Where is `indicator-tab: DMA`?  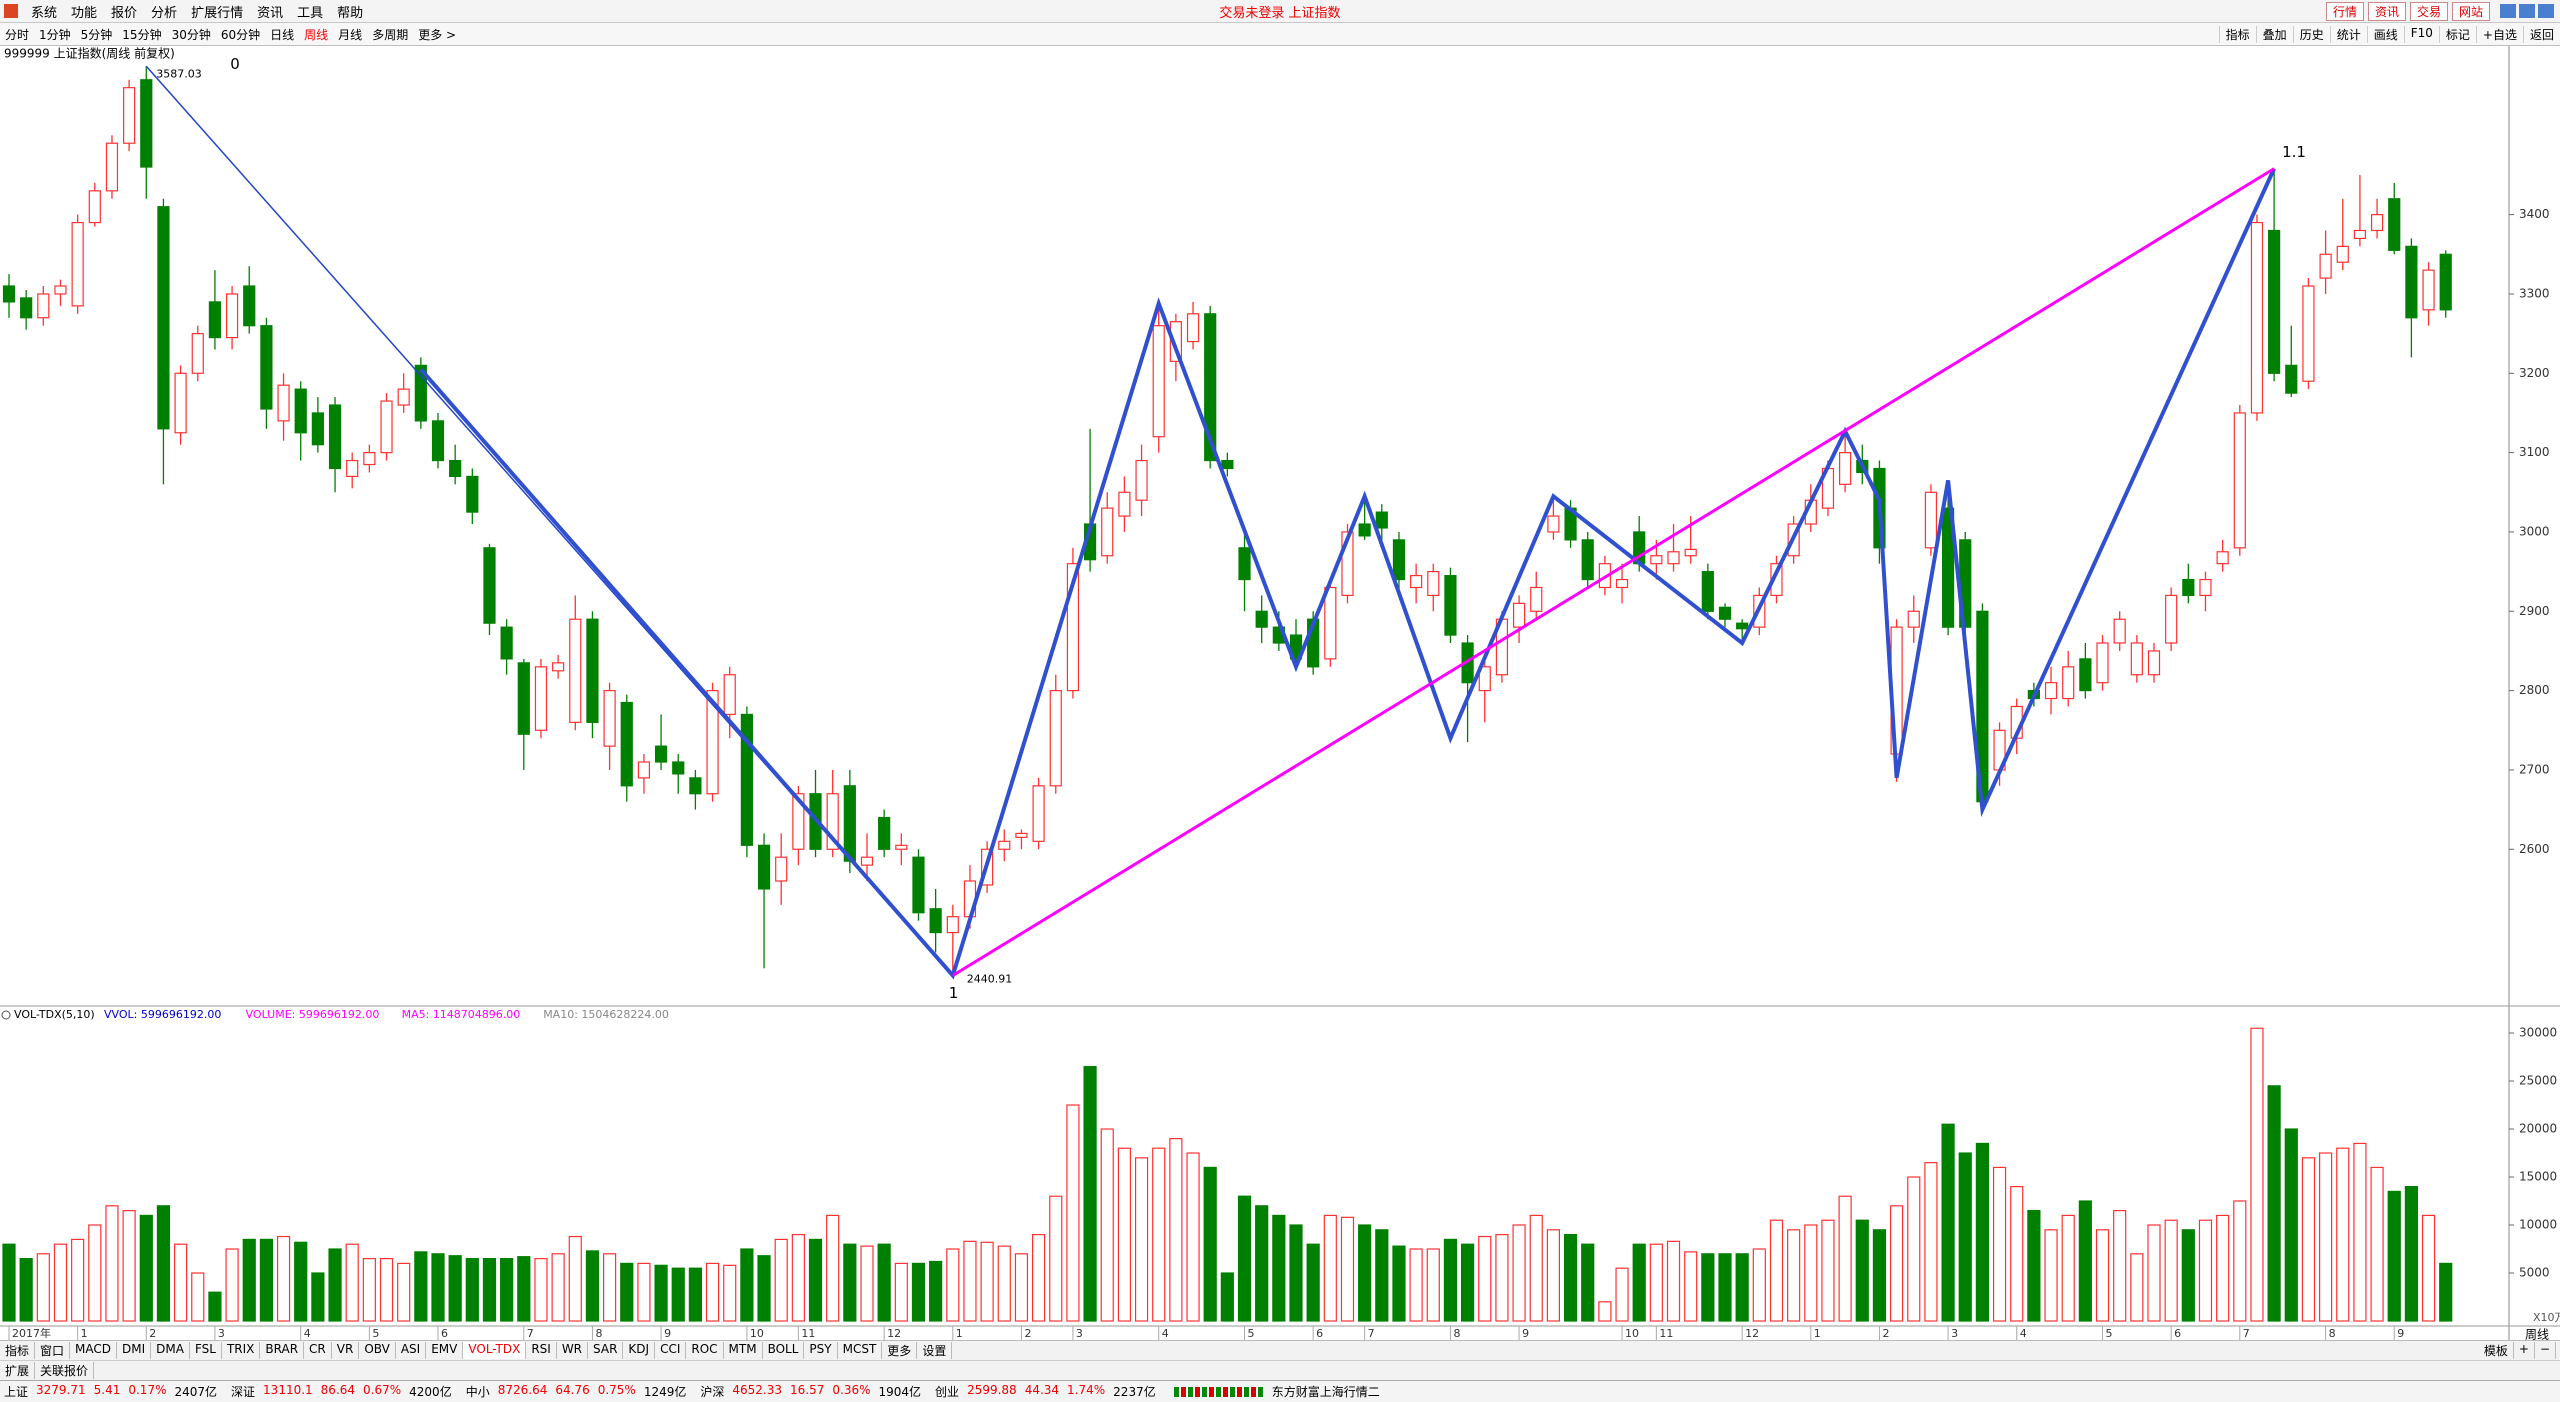
indicator-tab: DMA is located at coordinates (170, 1350).